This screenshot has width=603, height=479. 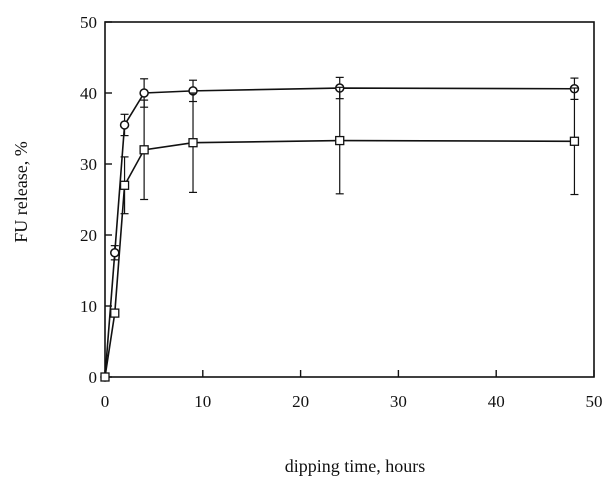 I want to click on y-tick-label: 10, so click(x=88, y=306).